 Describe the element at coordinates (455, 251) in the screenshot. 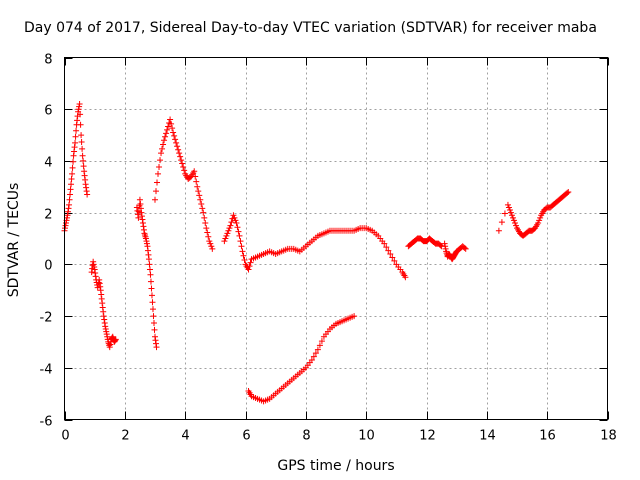

I see `series-seg-h` at that location.